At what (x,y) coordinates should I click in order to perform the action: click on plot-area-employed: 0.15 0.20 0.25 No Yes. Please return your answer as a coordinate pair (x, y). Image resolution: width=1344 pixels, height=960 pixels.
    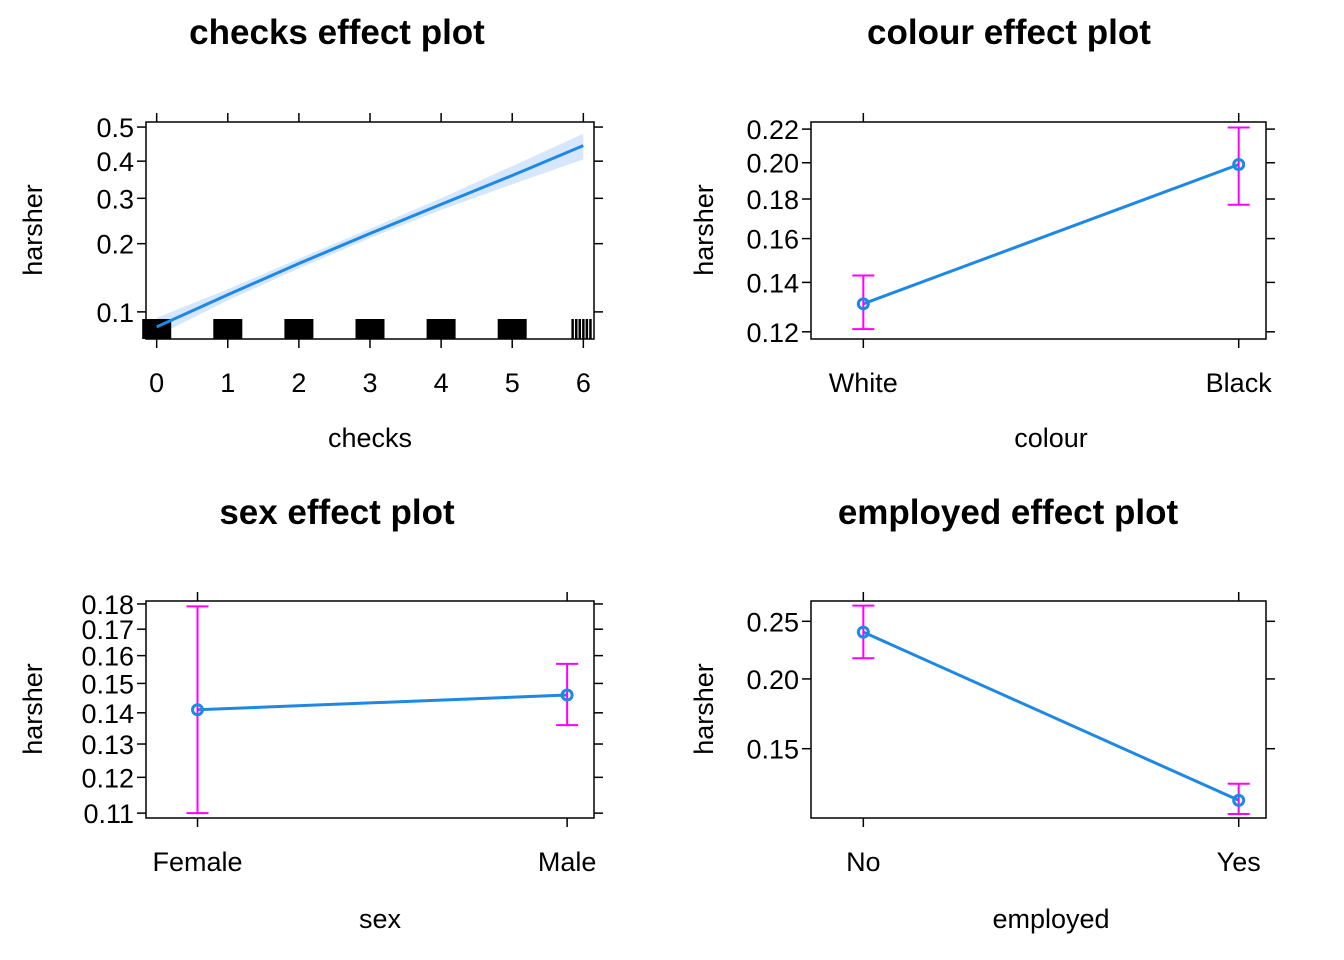
    Looking at the image, I should click on (1010, 734).